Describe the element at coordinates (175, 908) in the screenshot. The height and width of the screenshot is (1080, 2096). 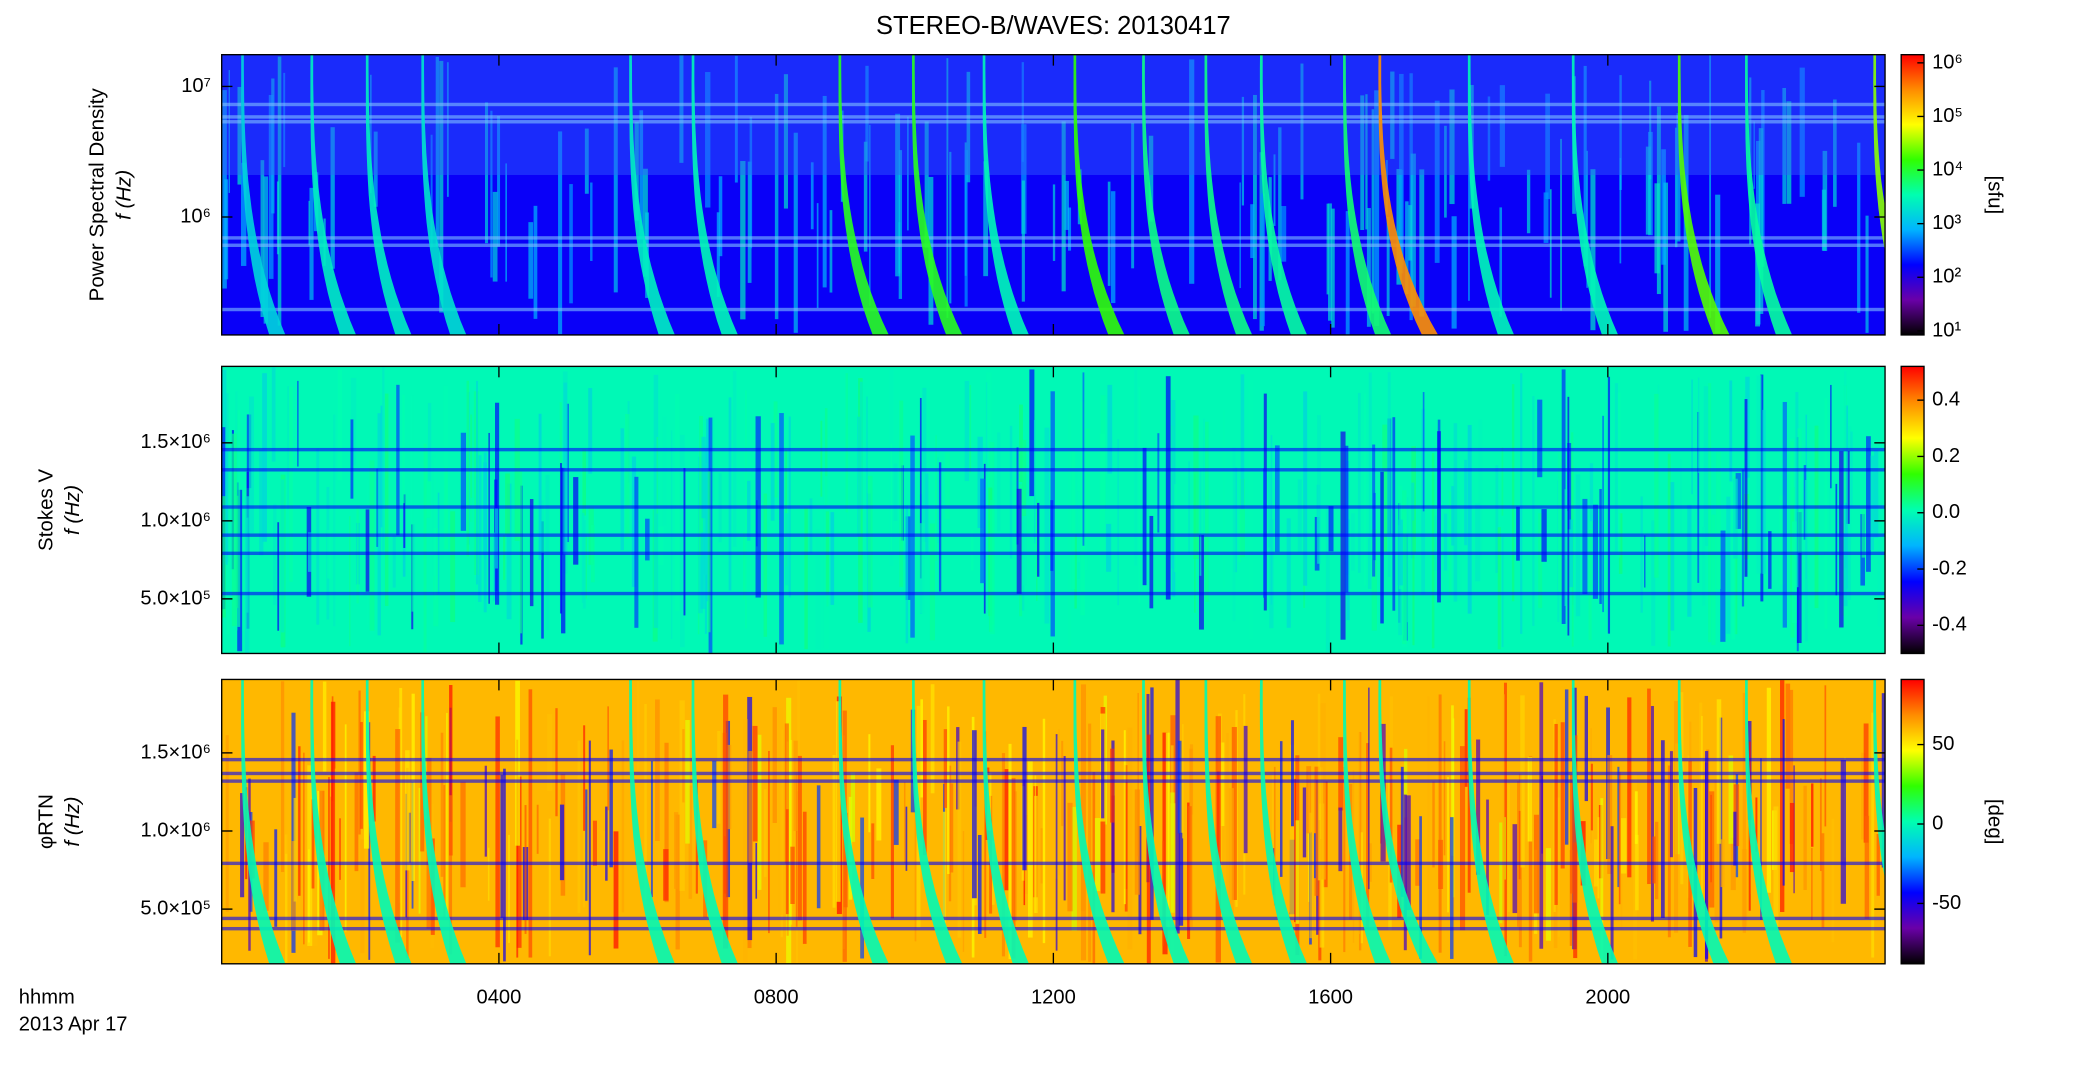
I see `y-tick-label: 5.0×10⁵` at that location.